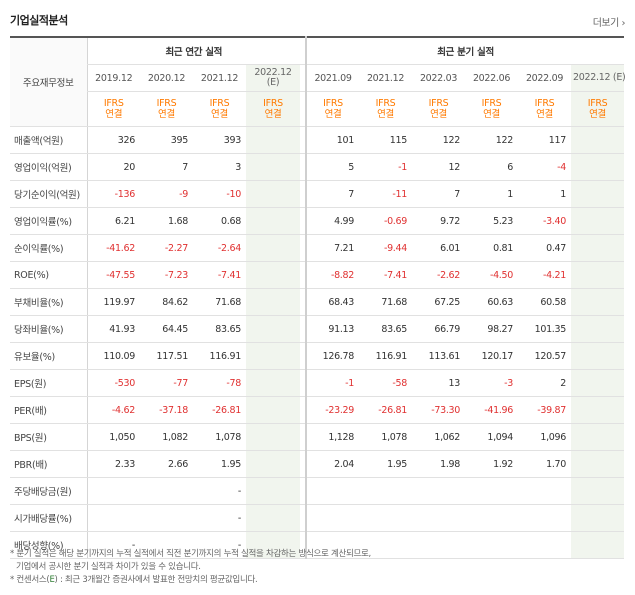 This screenshot has height=595, width=635. What do you see at coordinates (317, 383) in the screenshot?
I see `table-row: EPS(원) -530 -77 -78 -1 -58 13 -3 2` at bounding box center [317, 383].